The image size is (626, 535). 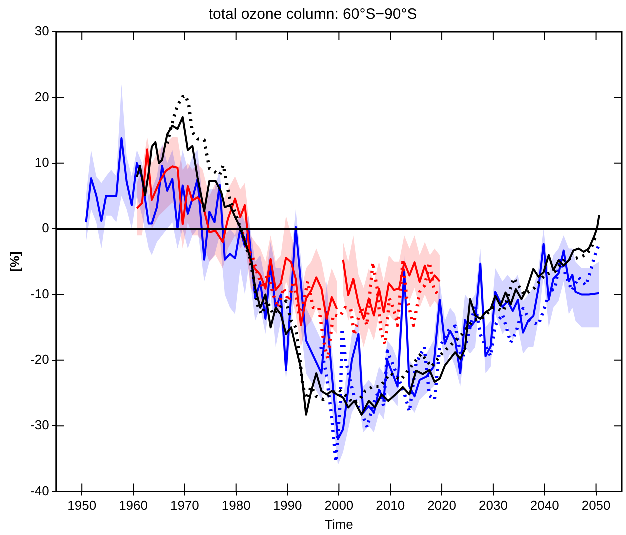 What do you see at coordinates (40, 360) in the screenshot?
I see `y-tick-label: -20` at bounding box center [40, 360].